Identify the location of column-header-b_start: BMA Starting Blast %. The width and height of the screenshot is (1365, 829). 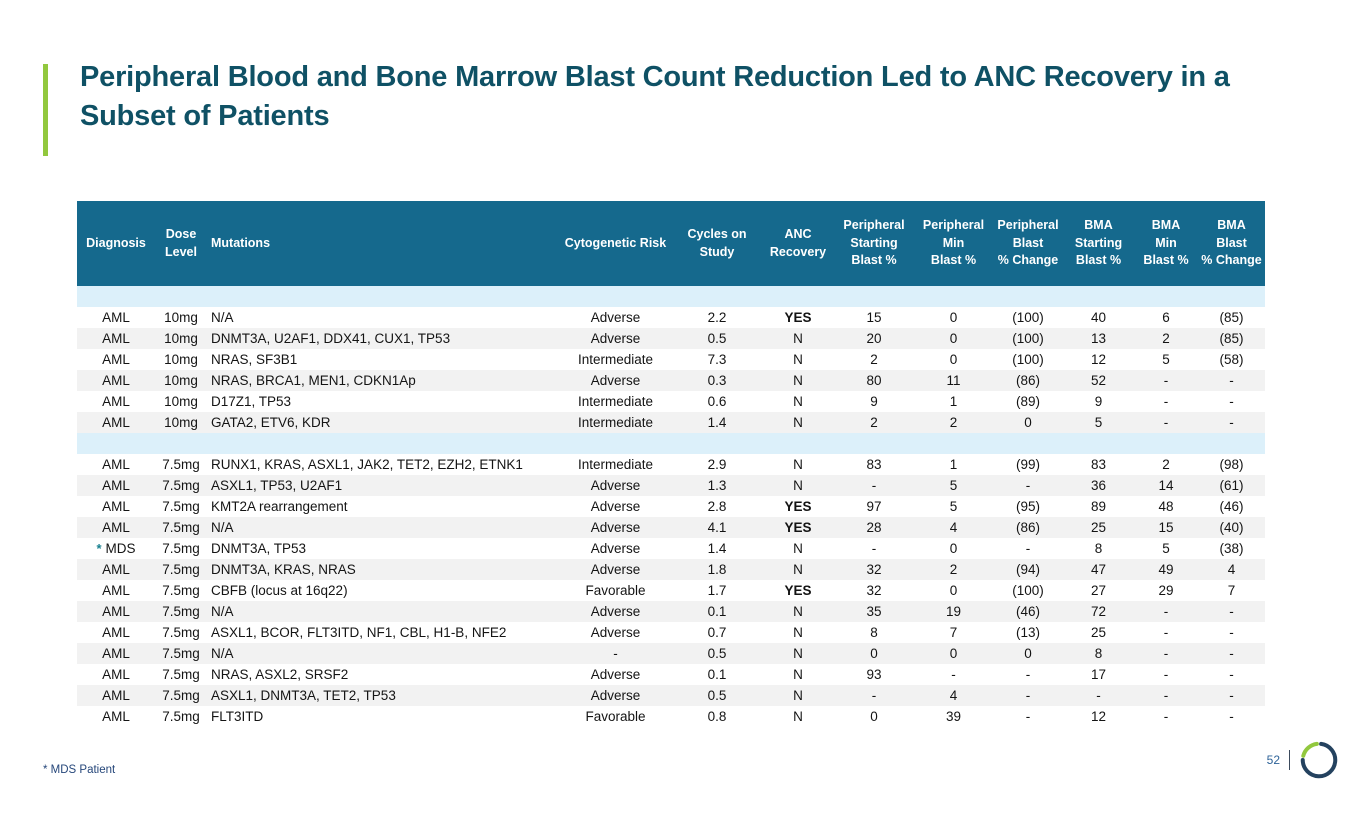
(1098, 243).